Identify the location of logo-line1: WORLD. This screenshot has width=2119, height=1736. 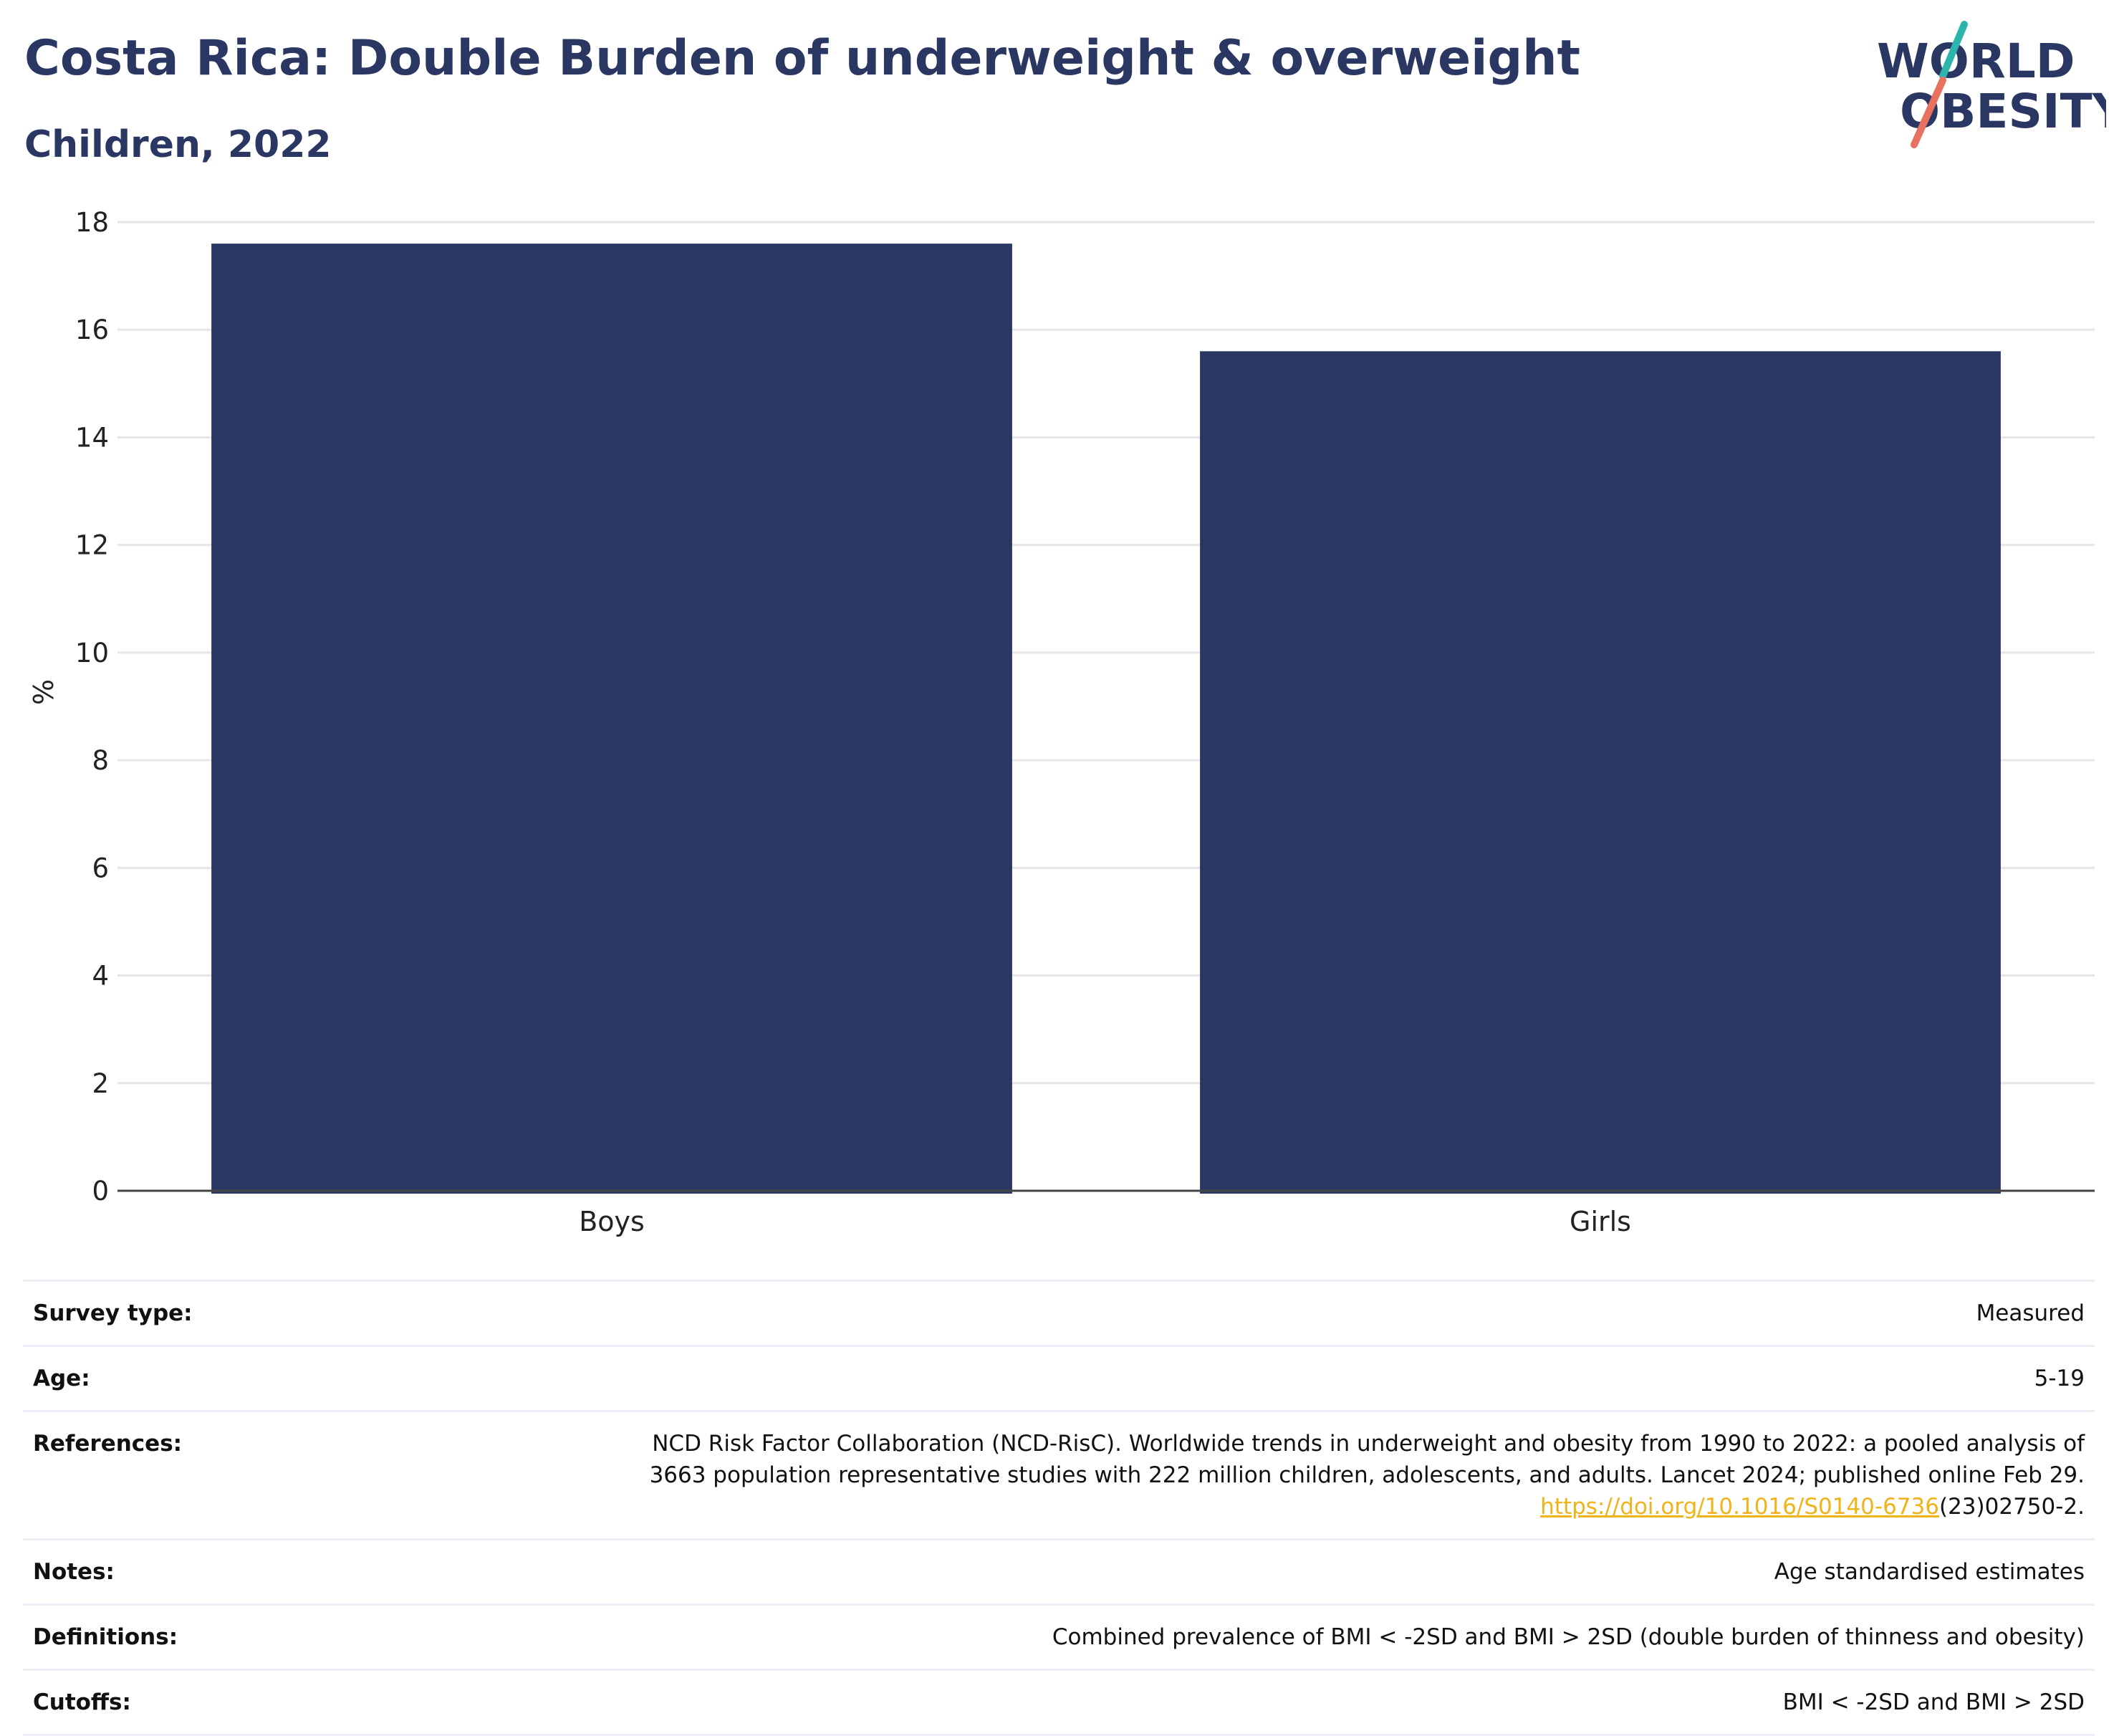
(1976, 61).